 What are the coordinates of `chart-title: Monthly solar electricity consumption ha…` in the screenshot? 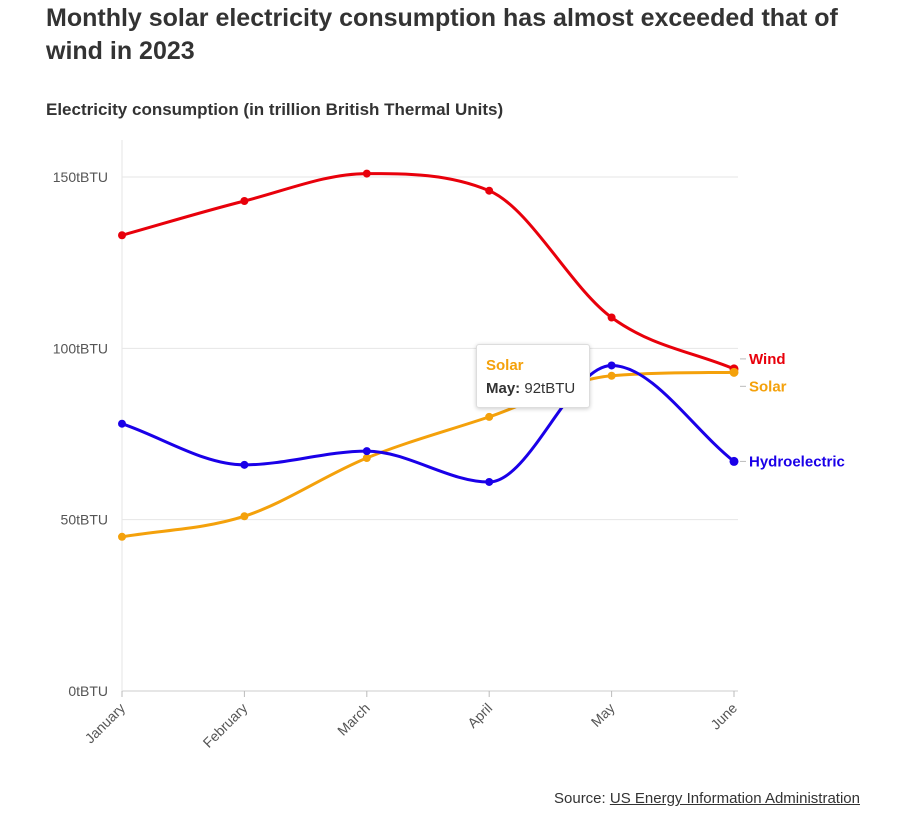 It's located at (442, 34).